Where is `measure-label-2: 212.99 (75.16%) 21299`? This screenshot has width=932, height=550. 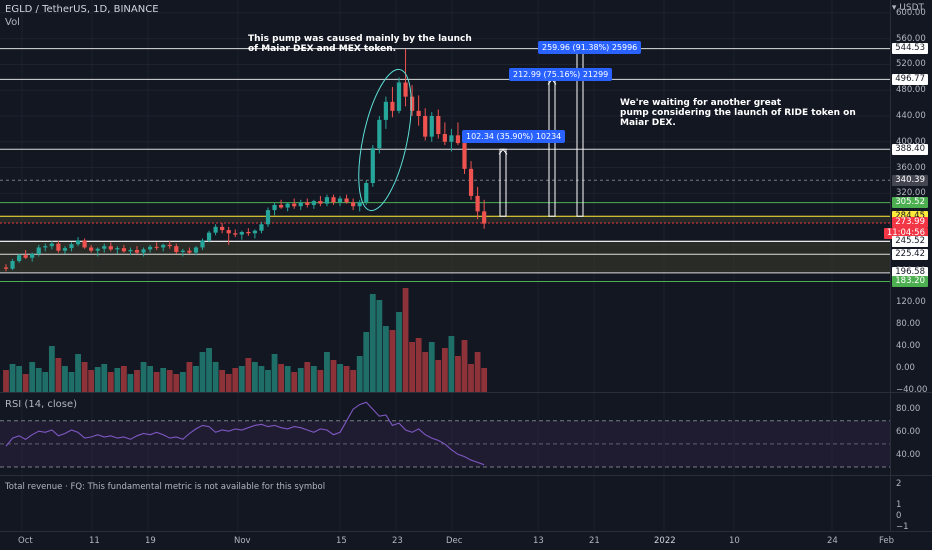
measure-label-2: 212.99 (75.16%) 21299 is located at coordinates (561, 74).